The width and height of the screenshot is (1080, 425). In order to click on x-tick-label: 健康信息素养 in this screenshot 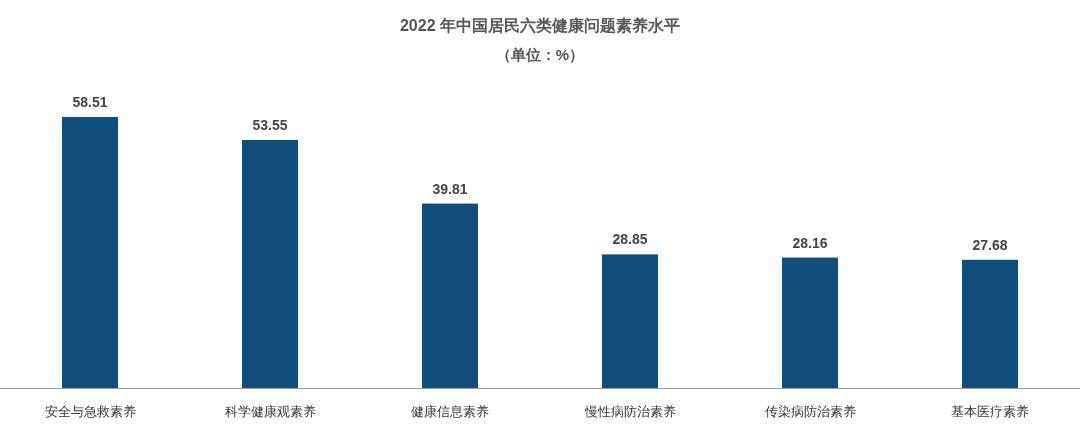, I will do `click(450, 411)`.